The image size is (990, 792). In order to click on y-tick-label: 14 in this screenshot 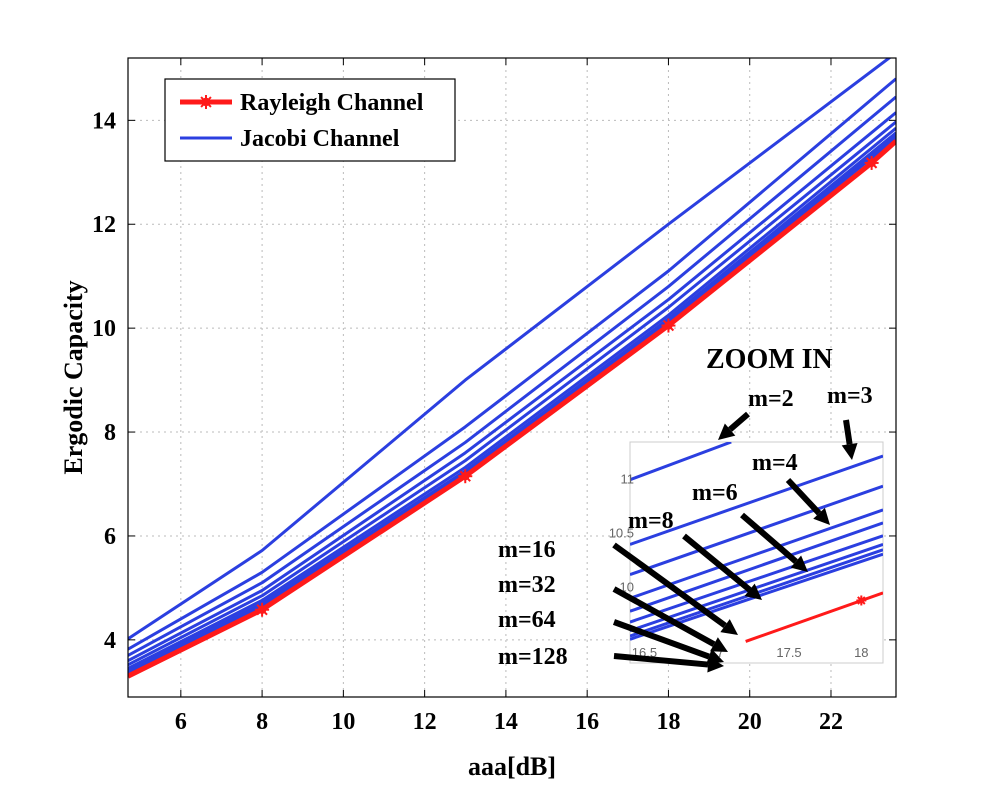, I will do `click(104, 121)`.